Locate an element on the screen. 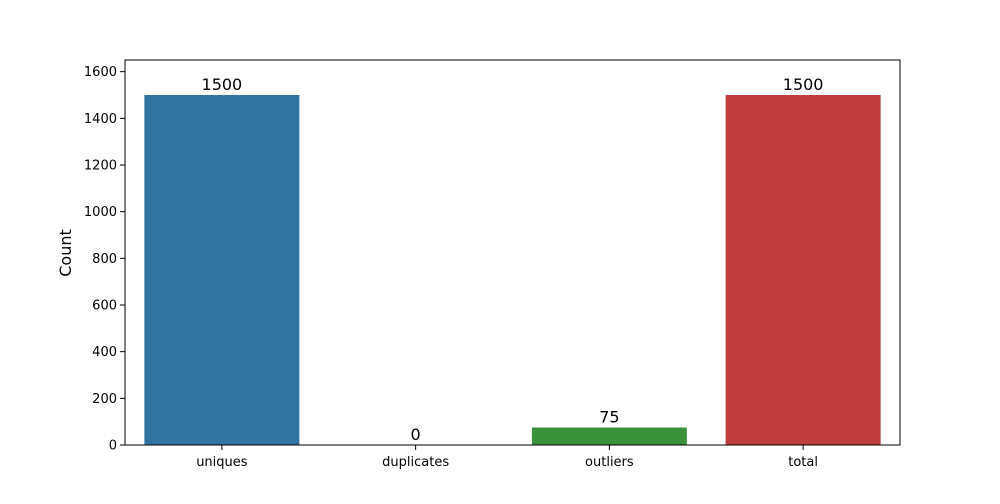 The height and width of the screenshot is (504, 1000). x-tick-label-total: total is located at coordinates (803, 462).